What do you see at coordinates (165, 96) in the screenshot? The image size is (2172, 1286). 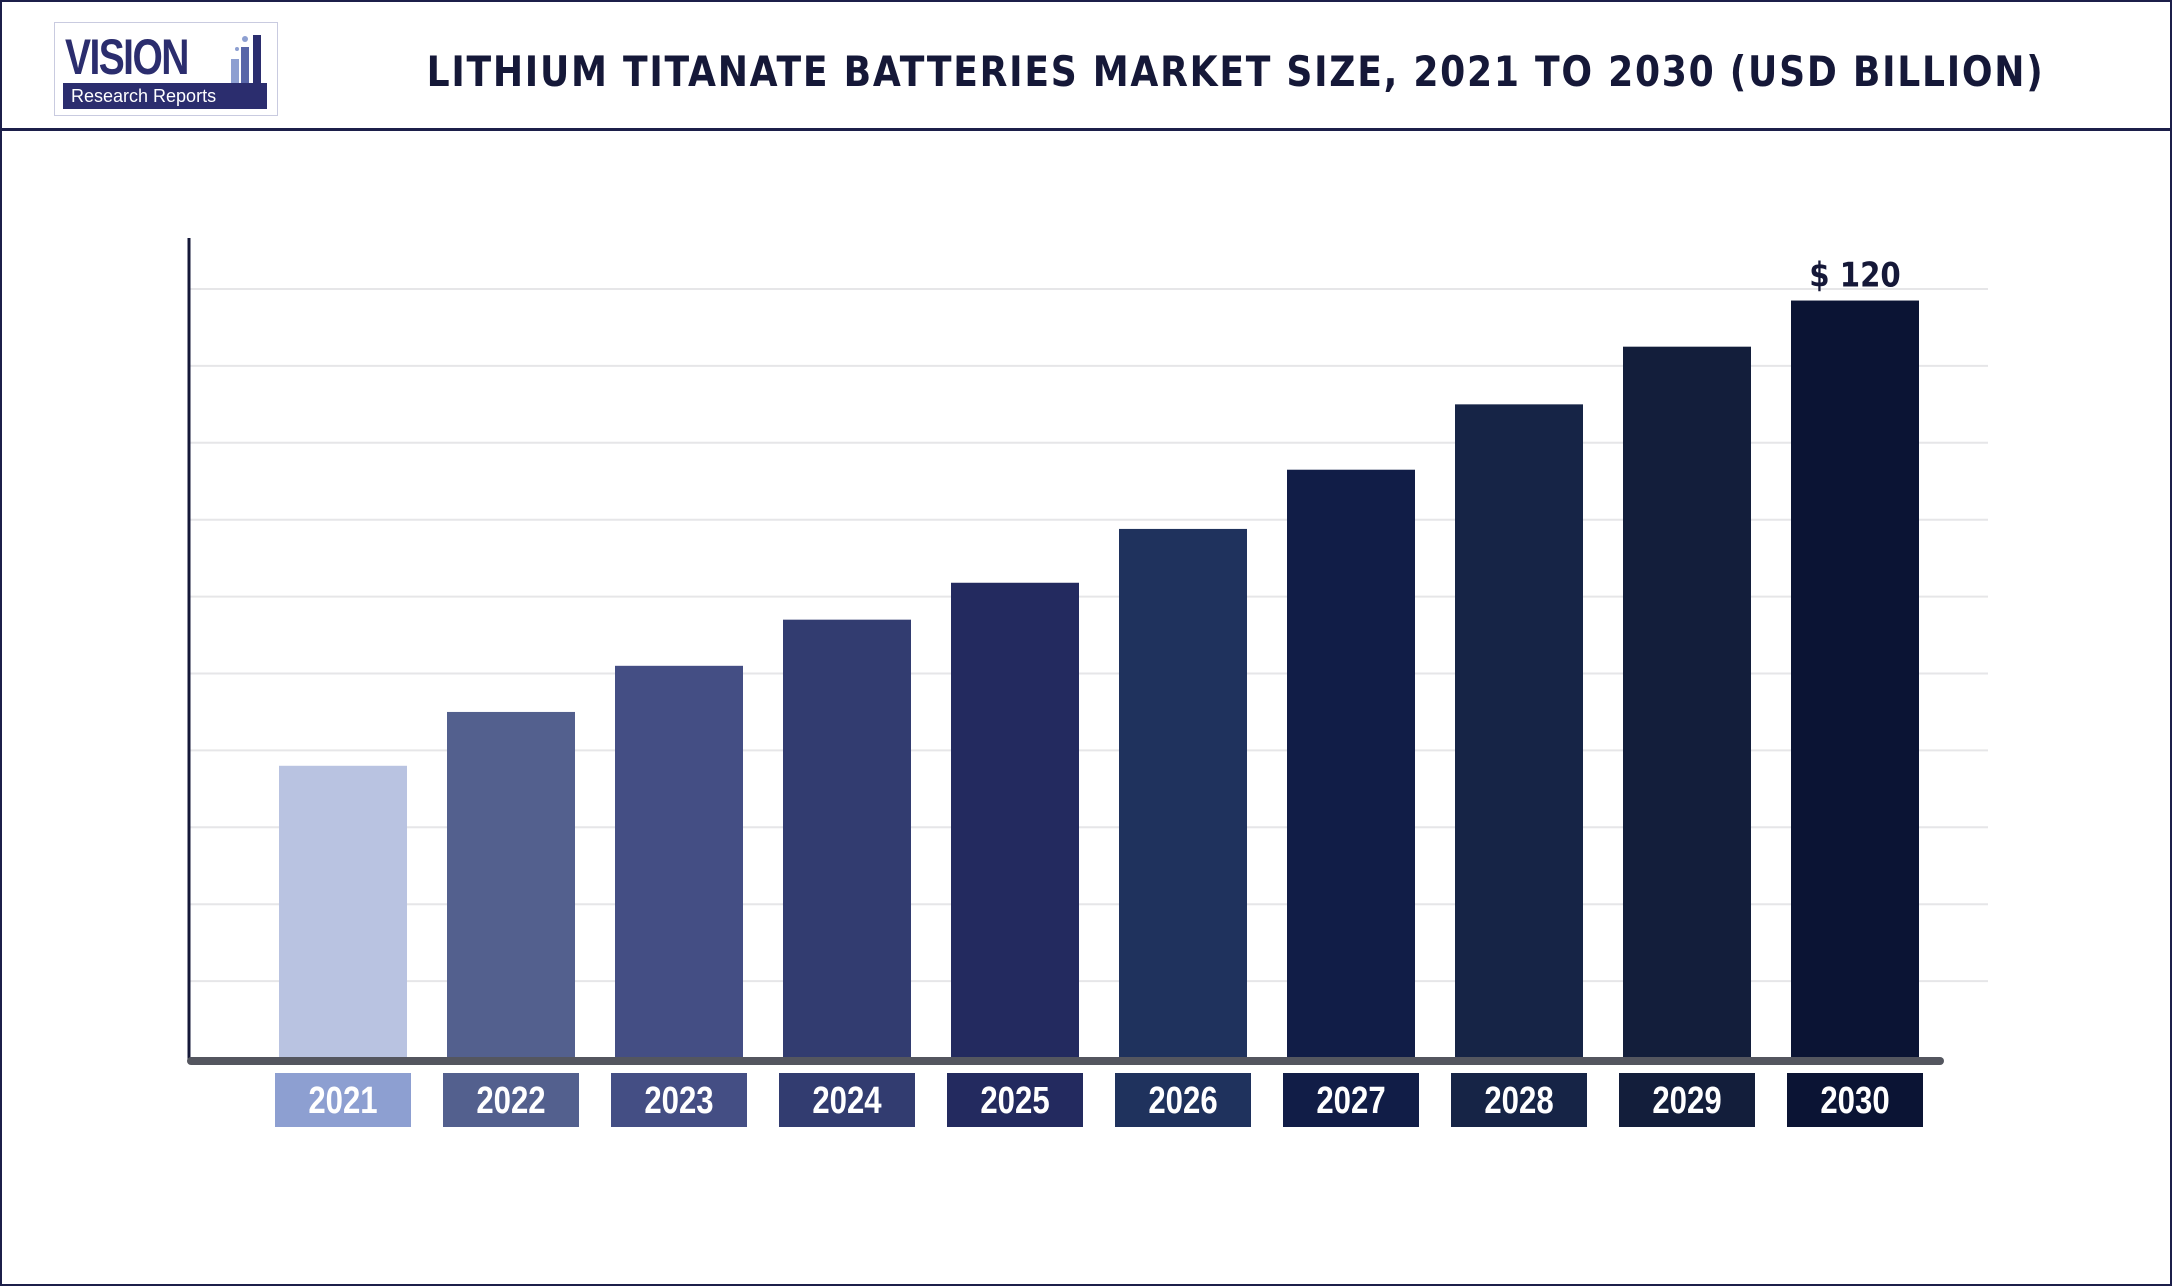 I see `logo-tagline: Research Reports` at bounding box center [165, 96].